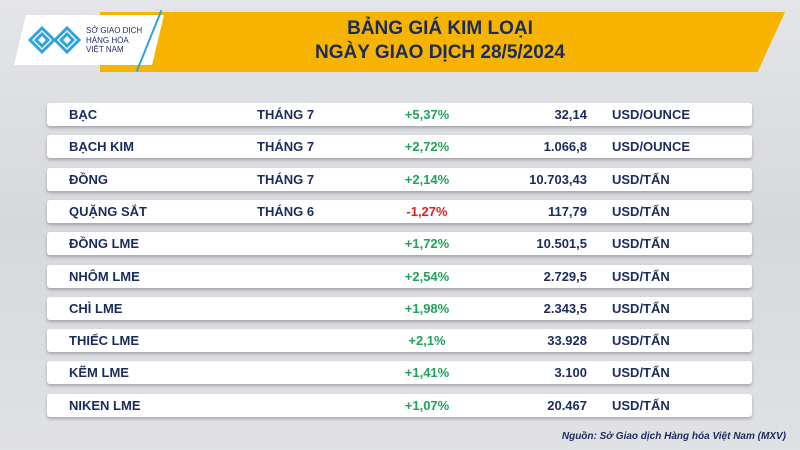 Image resolution: width=800 pixels, height=450 pixels. What do you see at coordinates (565, 147) in the screenshot?
I see `price: 1.066,8` at bounding box center [565, 147].